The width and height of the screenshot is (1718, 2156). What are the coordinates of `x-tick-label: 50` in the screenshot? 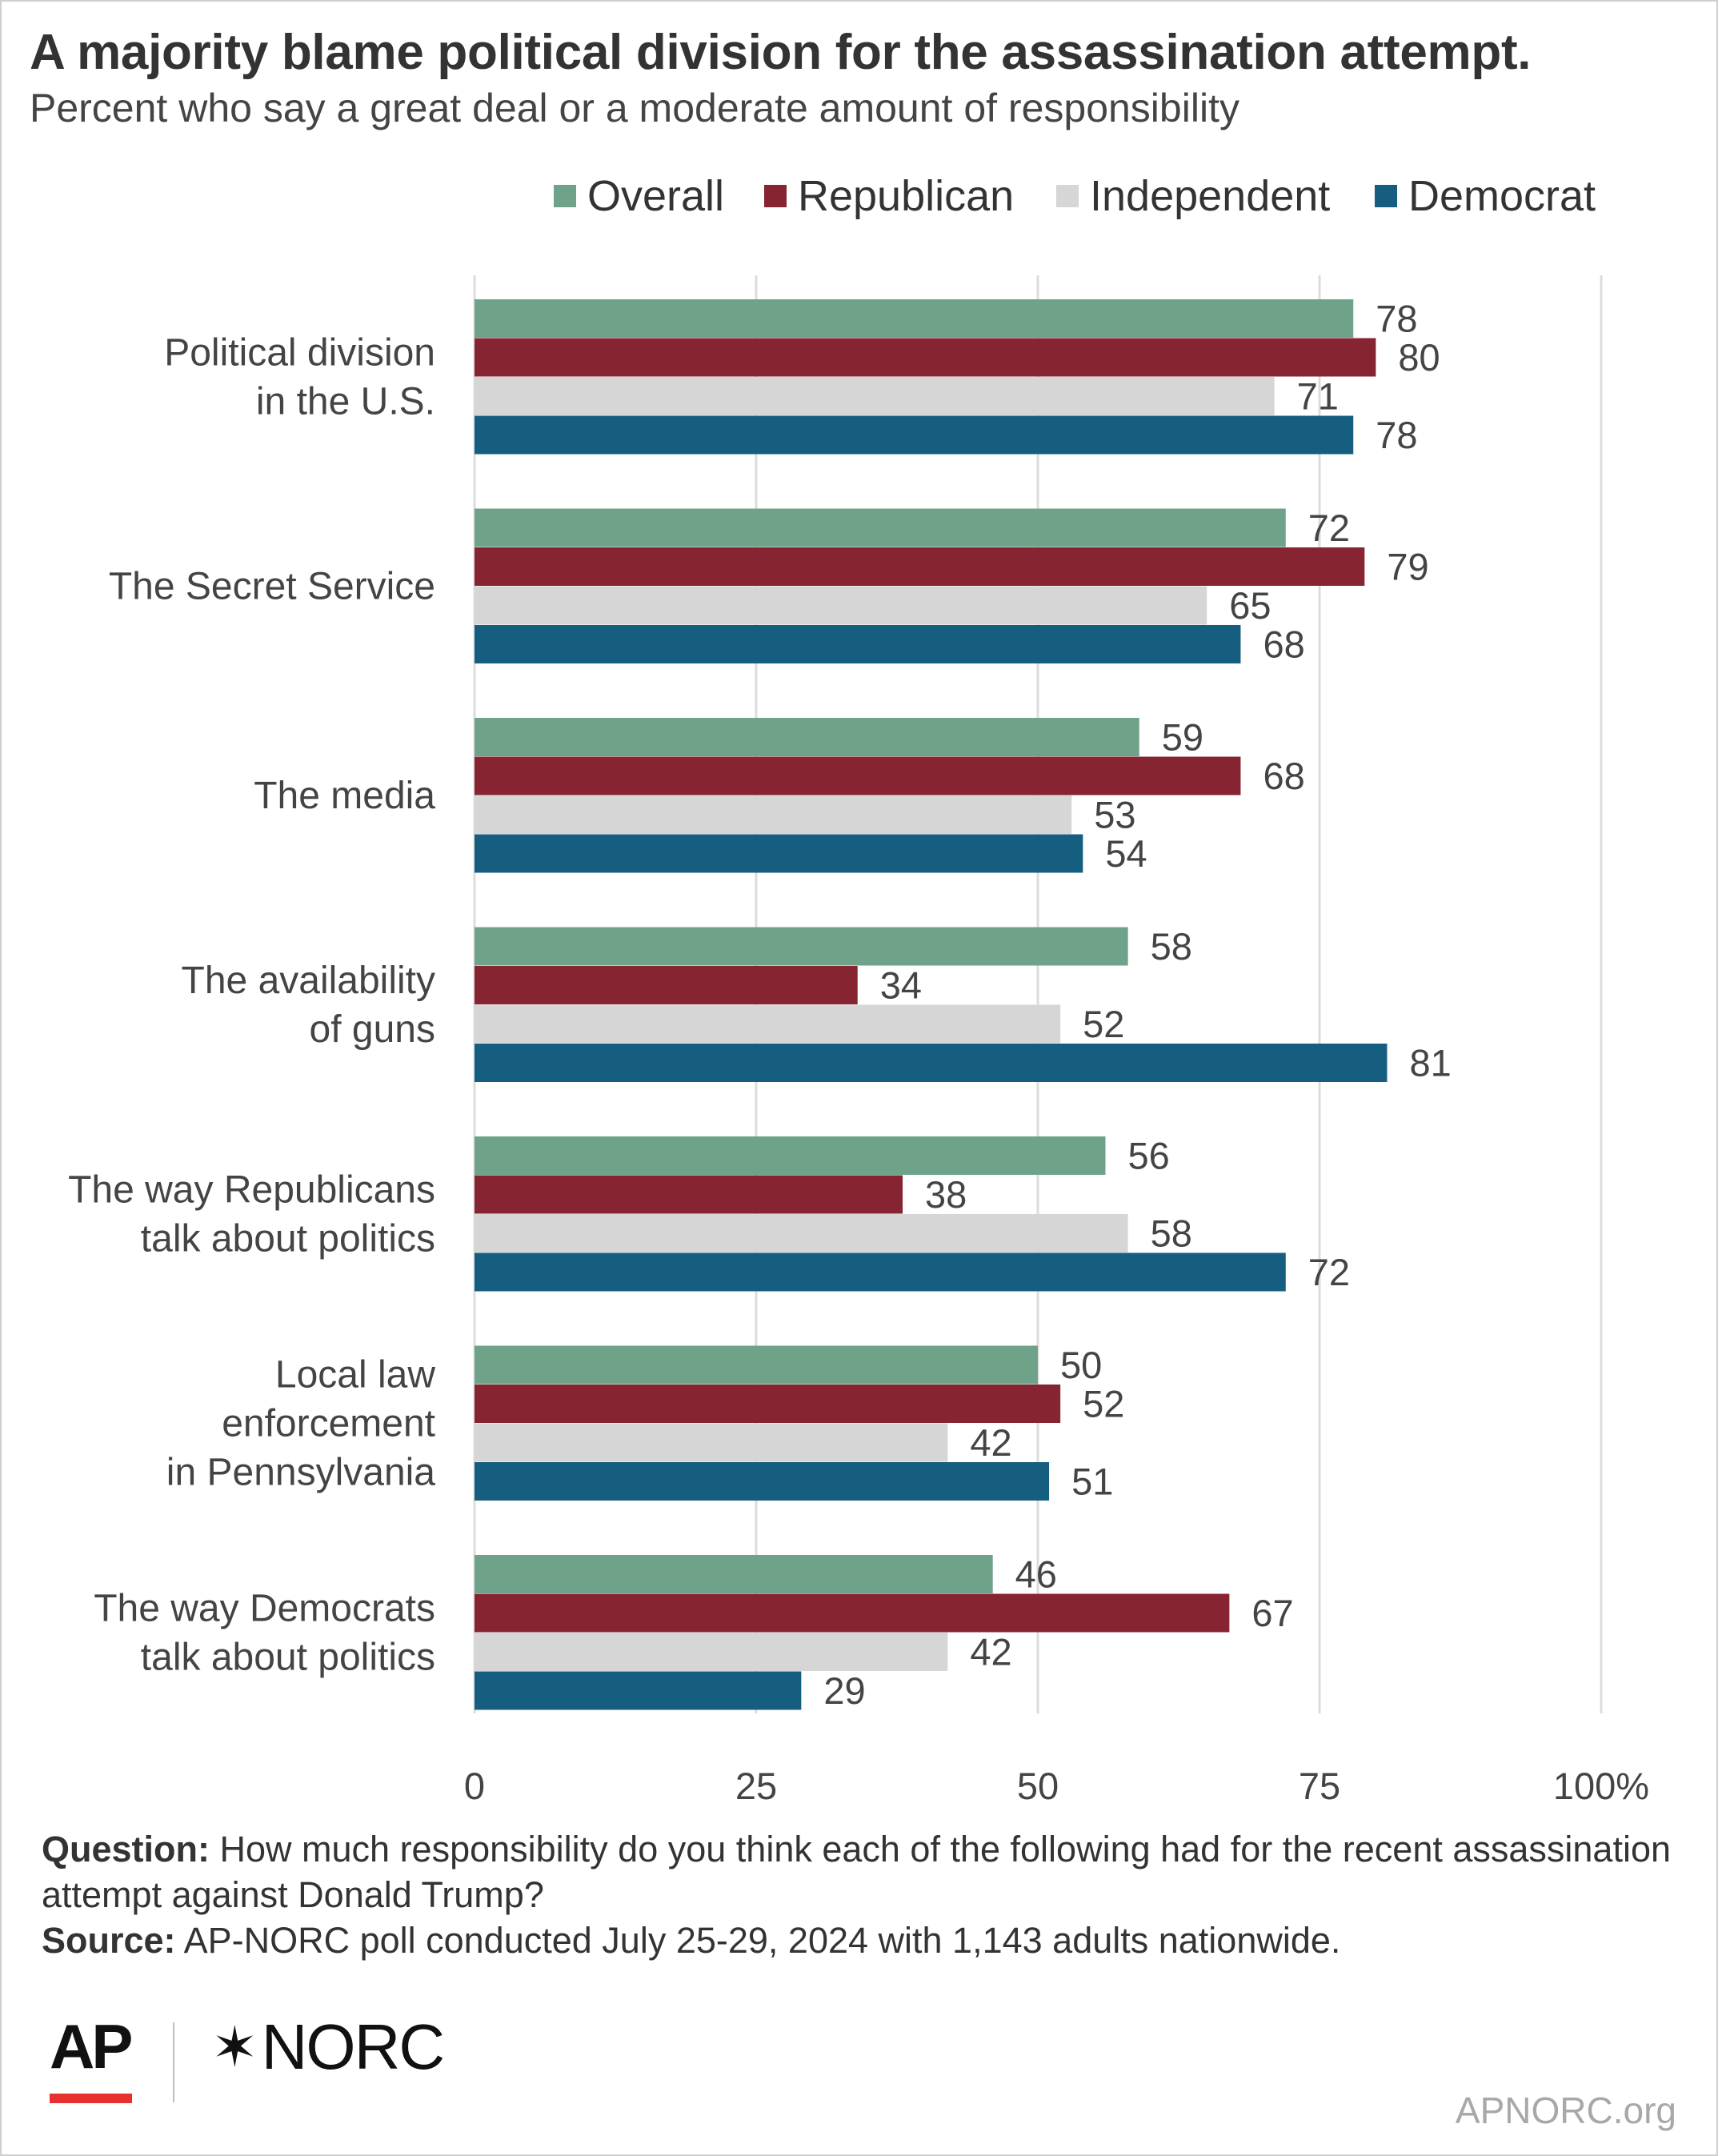 It's located at (1038, 1786).